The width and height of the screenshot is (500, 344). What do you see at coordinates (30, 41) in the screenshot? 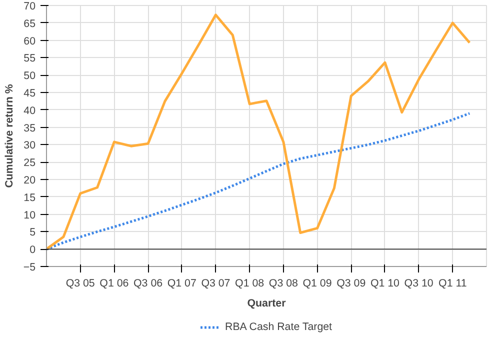
I see `y-tick-label: 60` at bounding box center [30, 41].